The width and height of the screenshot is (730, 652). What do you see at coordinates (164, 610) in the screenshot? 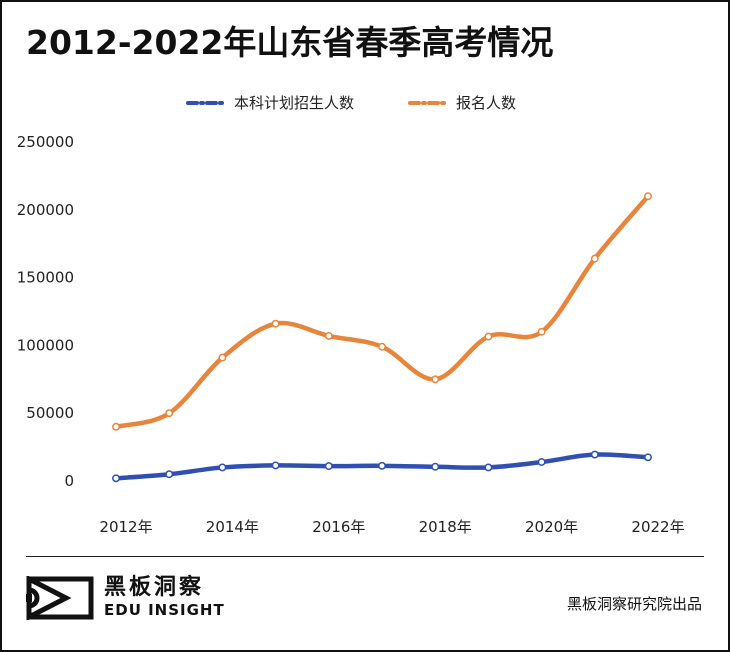
I see `brand-name-en: EDU INSIGHT` at bounding box center [164, 610].